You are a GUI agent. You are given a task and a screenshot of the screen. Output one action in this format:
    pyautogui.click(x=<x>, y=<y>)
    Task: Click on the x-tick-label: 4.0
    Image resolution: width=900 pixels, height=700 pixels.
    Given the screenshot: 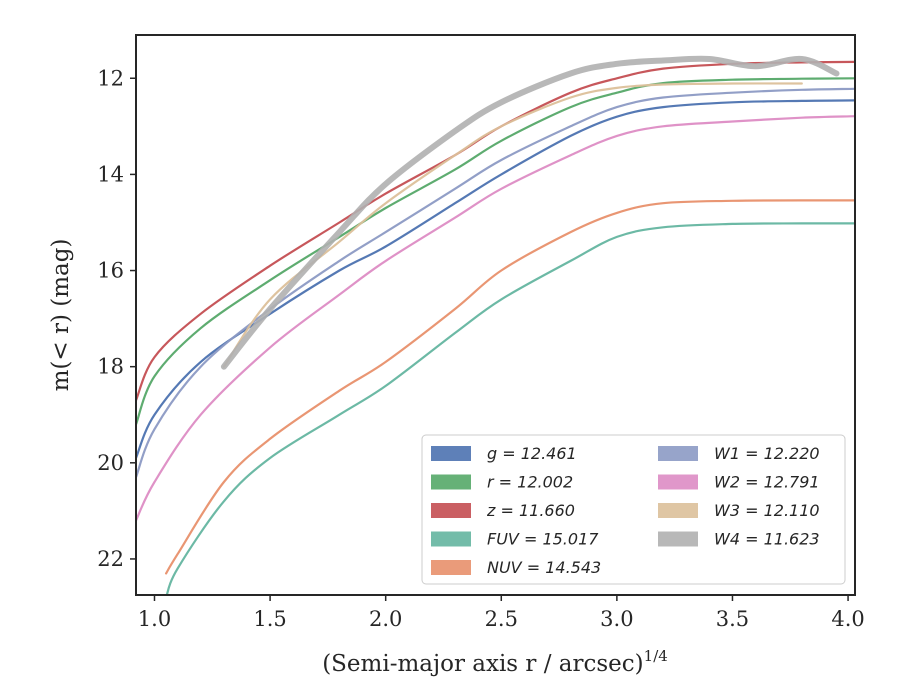 What is the action you would take?
    pyautogui.click(x=847, y=619)
    